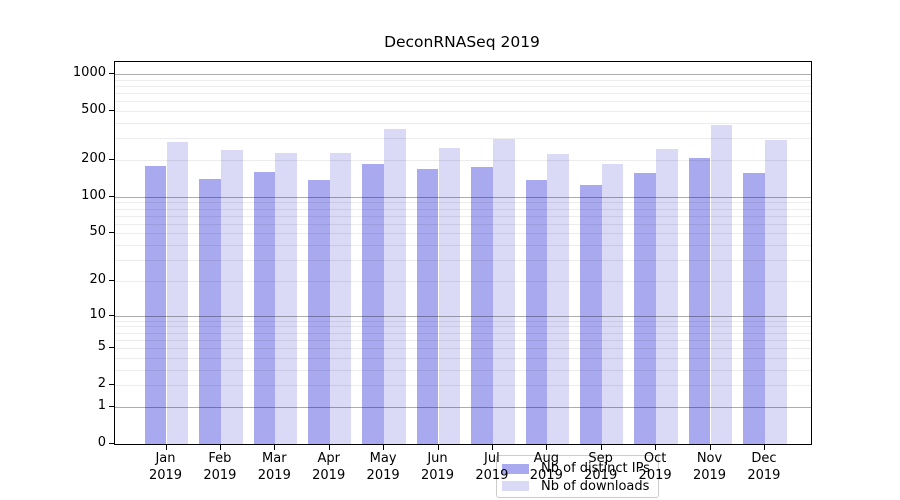 The width and height of the screenshot is (900, 500). What do you see at coordinates (721, 284) in the screenshot?
I see `bar-downloads-nov` at bounding box center [721, 284].